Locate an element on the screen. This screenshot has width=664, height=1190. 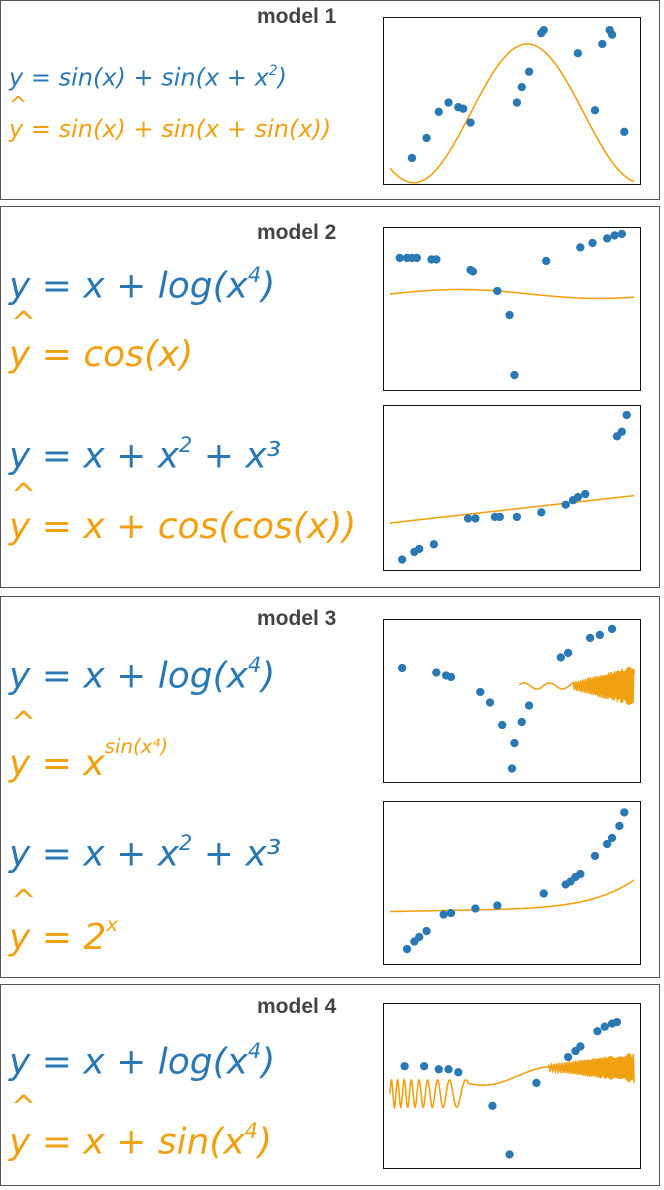
predicted-equation: ^ y = x + cos(cos(x)) is located at coordinates (183, 512).